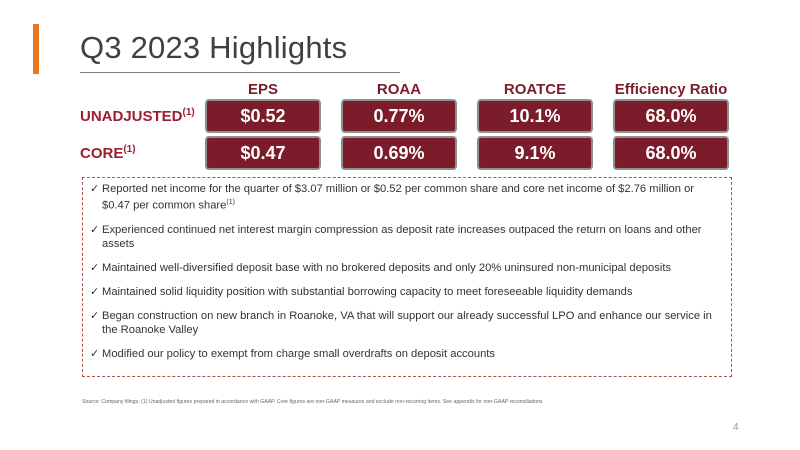 This screenshot has width=800, height=450. I want to click on row-label-unadjusted: UNADJUSTED(1), so click(137, 116).